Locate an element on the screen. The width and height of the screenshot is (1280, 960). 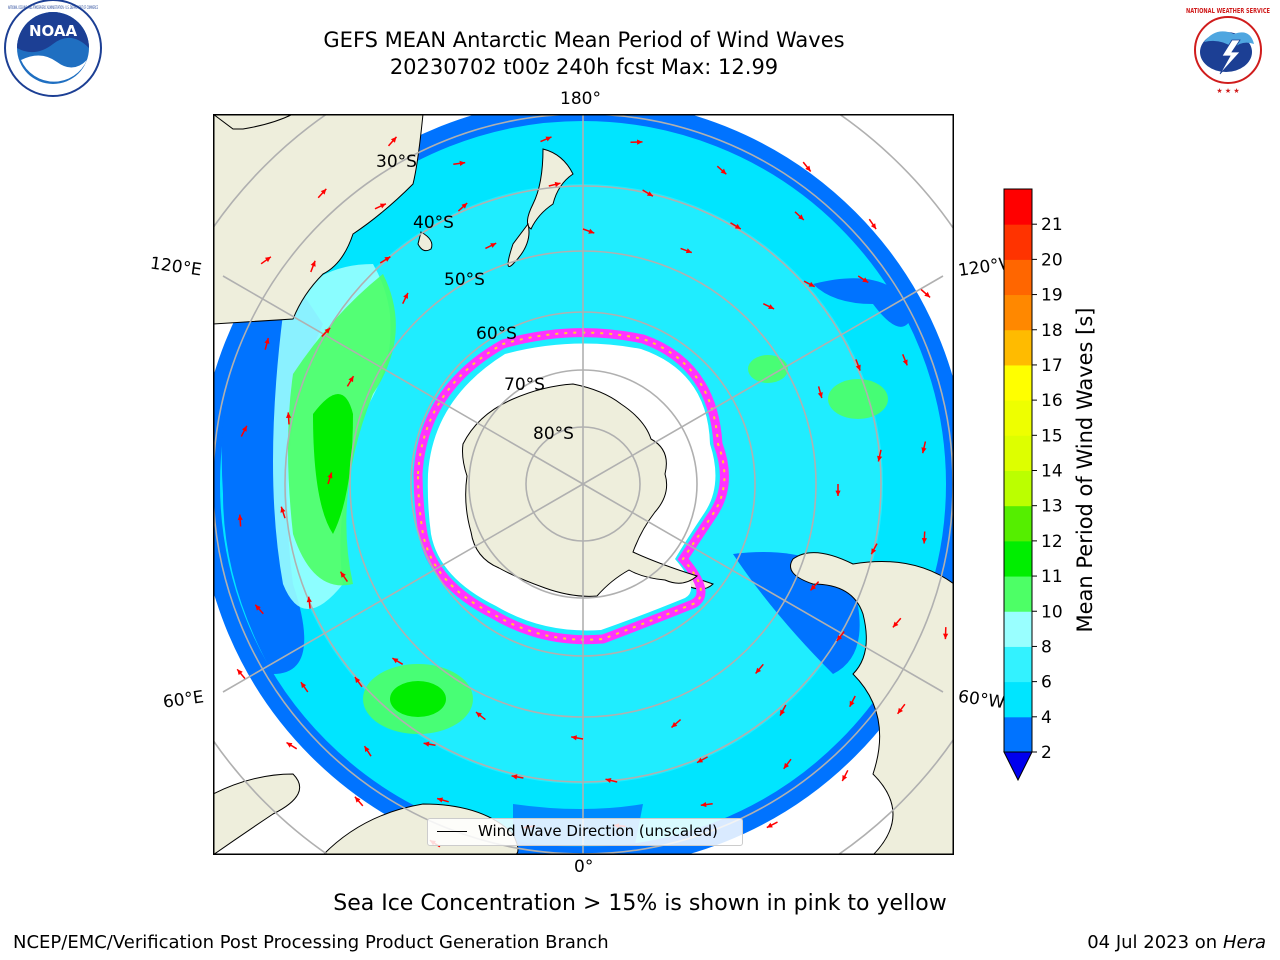
lat-label-80s: 80°S is located at coordinates (553, 434).